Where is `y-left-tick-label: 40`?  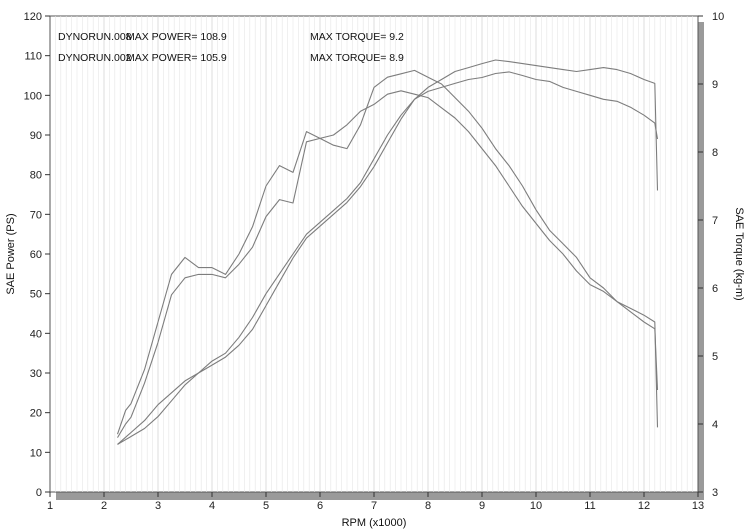
y-left-tick-label: 40 is located at coordinates (36, 334).